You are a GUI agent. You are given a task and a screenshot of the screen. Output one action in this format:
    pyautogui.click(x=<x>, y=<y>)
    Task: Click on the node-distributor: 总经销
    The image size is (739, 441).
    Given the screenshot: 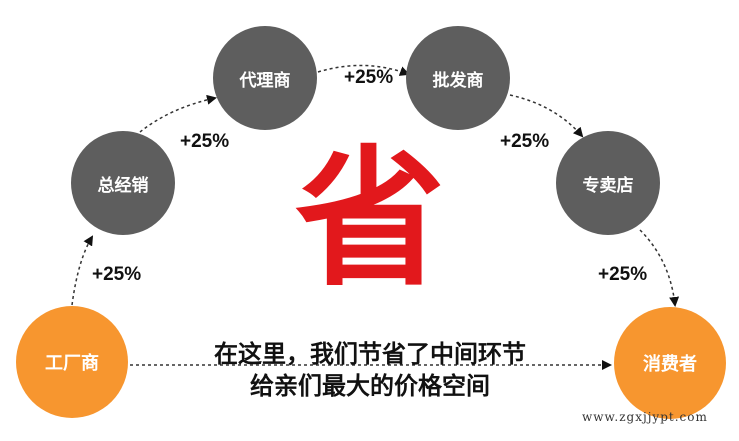 What is the action you would take?
    pyautogui.click(x=123, y=183)
    